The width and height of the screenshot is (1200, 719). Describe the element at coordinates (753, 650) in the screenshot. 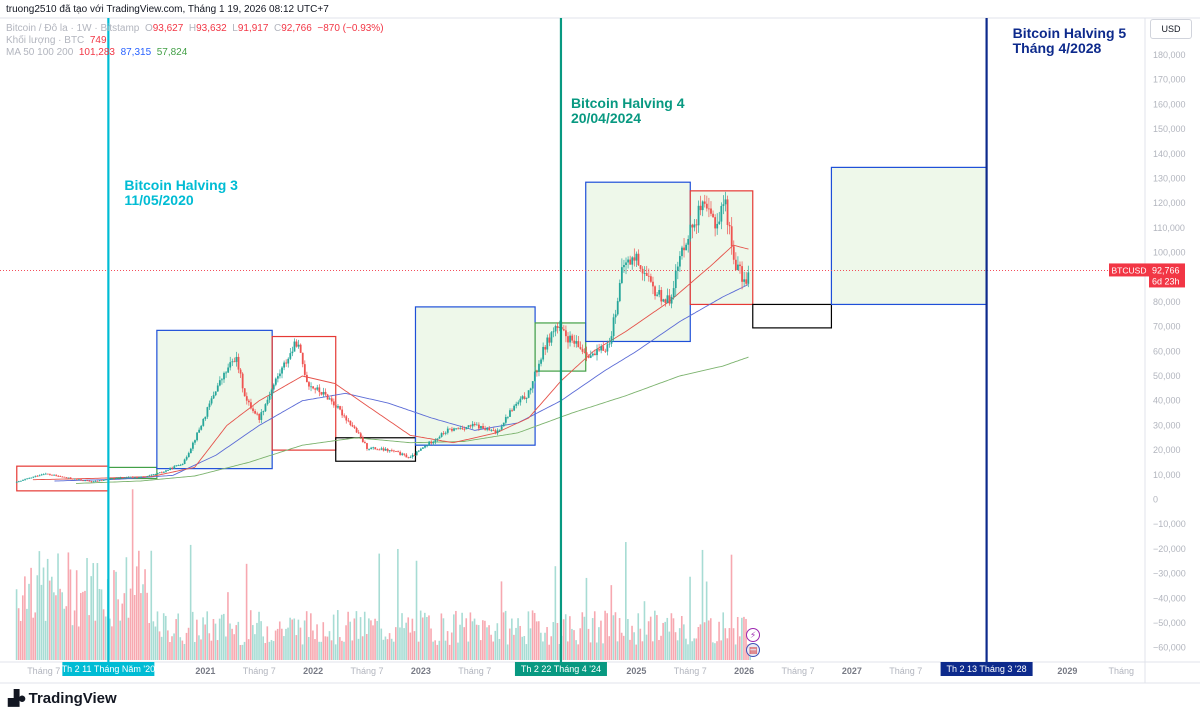

I see `us-flag-icon: ▤` at that location.